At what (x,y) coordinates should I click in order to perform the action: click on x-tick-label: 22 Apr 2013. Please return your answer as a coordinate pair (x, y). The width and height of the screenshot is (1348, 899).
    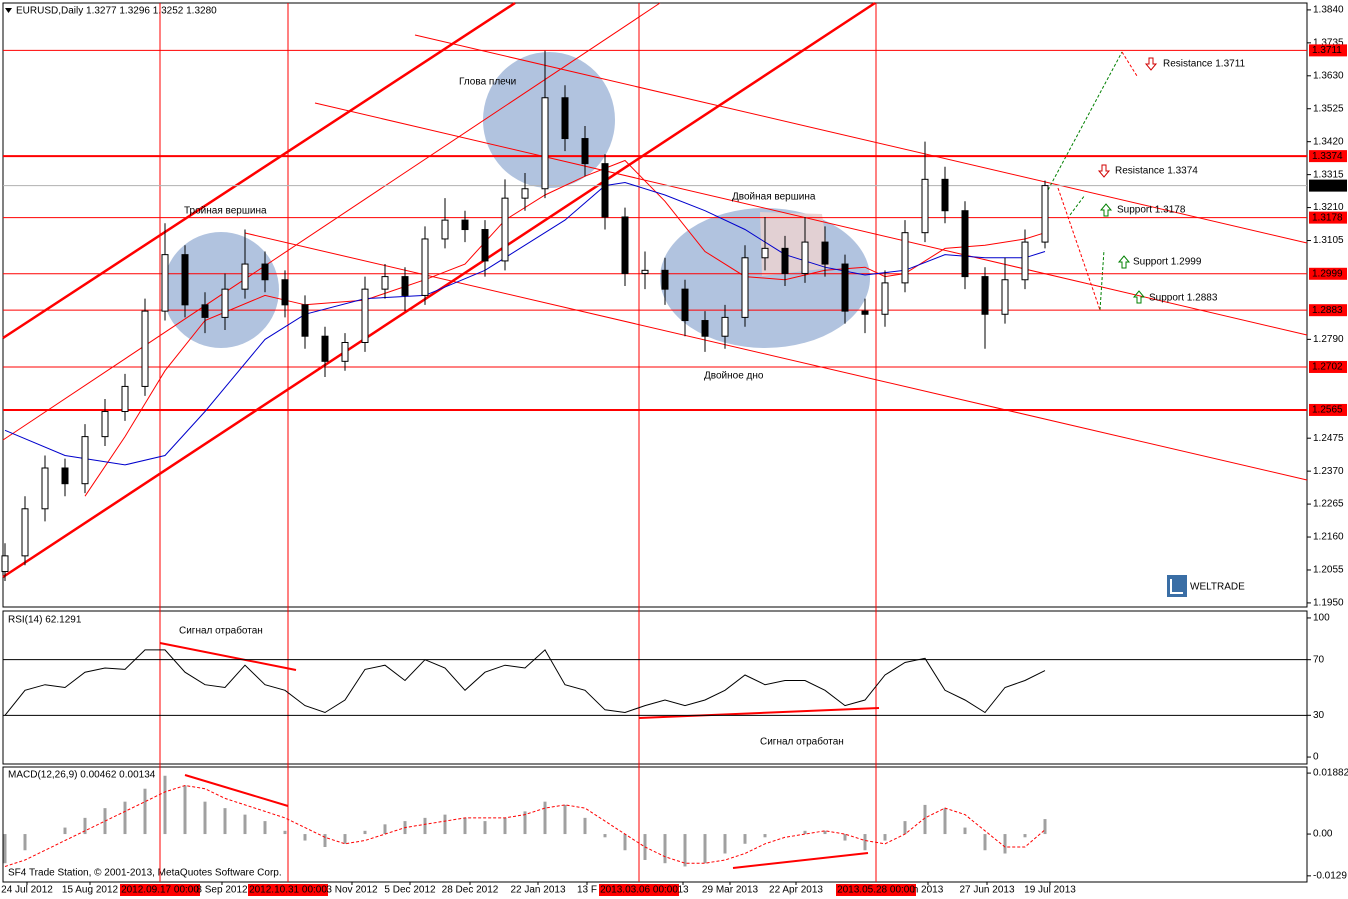
    Looking at the image, I should click on (796, 890).